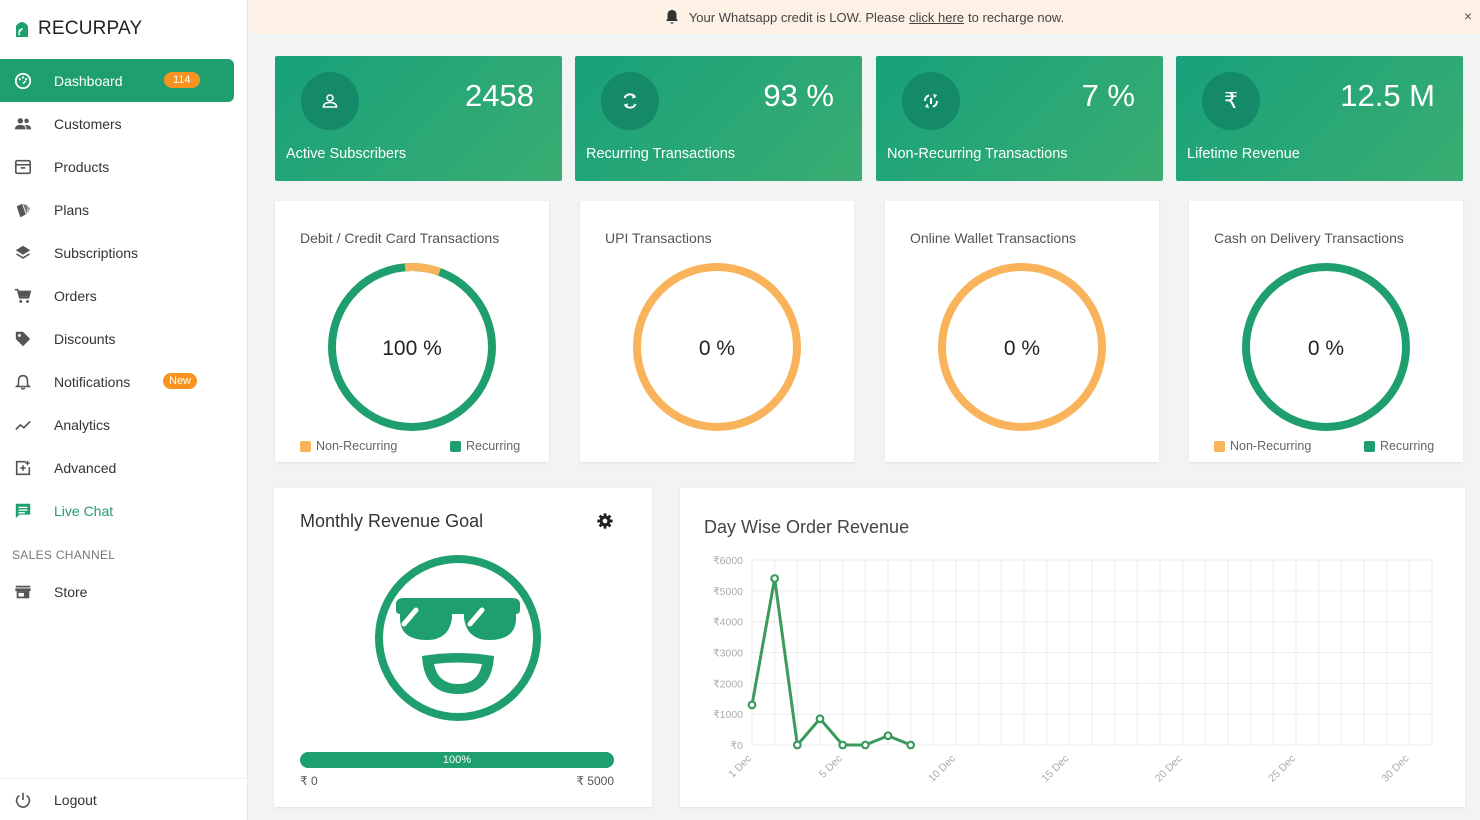 This screenshot has height=820, width=1480. Describe the element at coordinates (1019, 118) in the screenshot. I see `stat-card-non-recurring-transactions: 7 % Non-Recurring Transactions` at that location.